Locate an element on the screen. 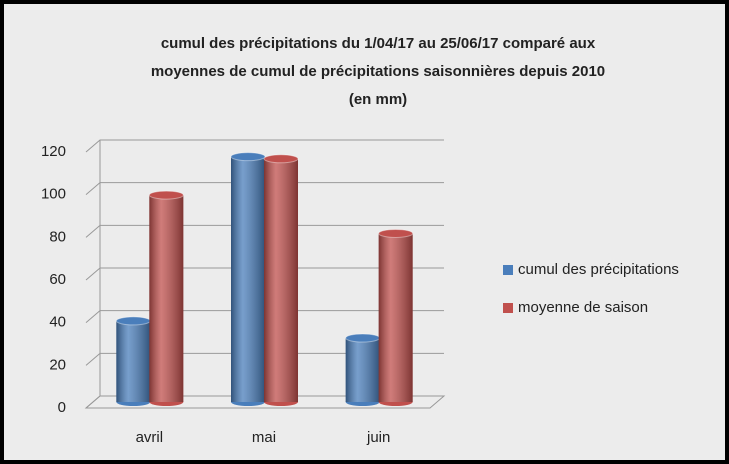 This screenshot has height=464, width=729. y-tick-label: 120 is located at coordinates (53, 151).